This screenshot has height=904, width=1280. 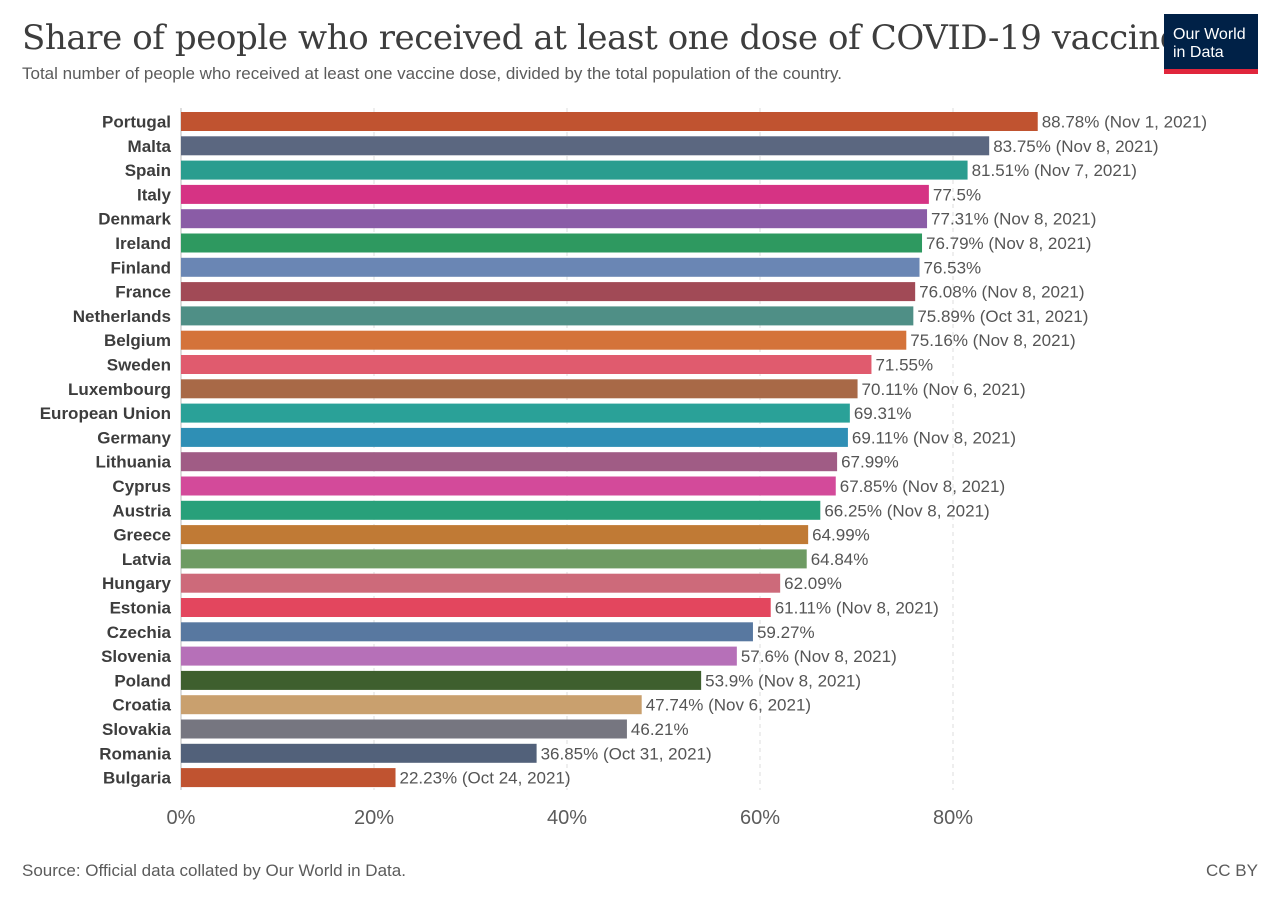 What do you see at coordinates (137, 340) in the screenshot?
I see `category-label: Belgium` at bounding box center [137, 340].